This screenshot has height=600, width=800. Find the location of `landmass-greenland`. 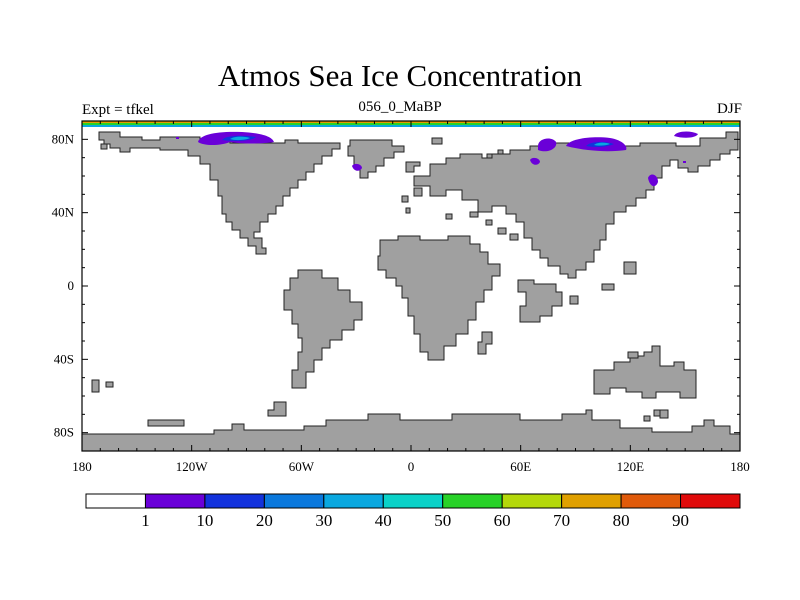

landmass-greenland is located at coordinates (376, 159).